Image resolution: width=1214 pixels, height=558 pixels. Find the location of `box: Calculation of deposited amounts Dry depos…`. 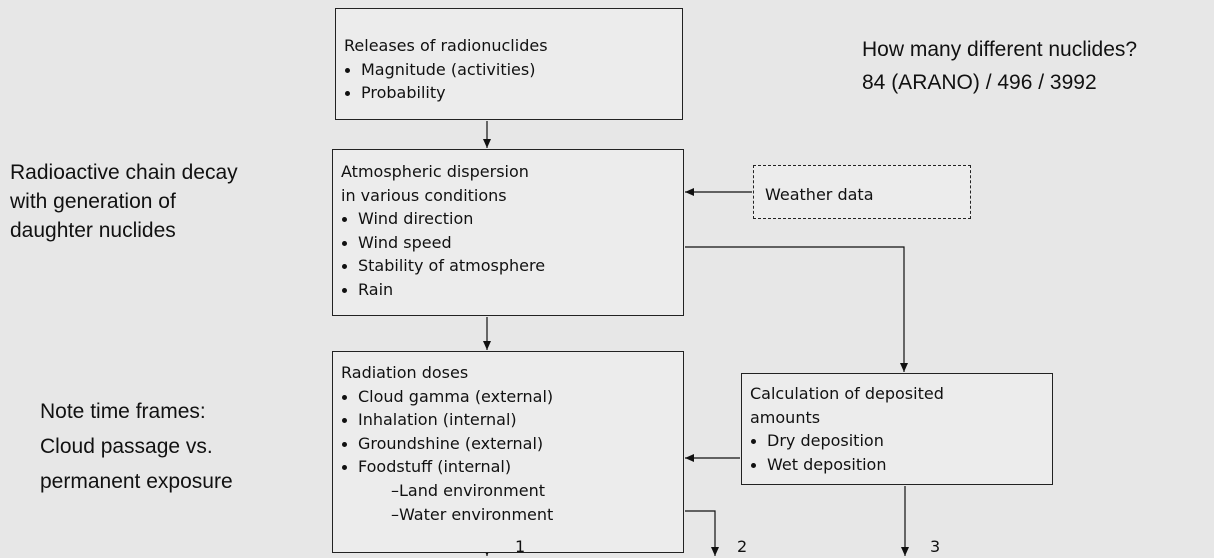

box: Calculation of deposited amounts Dry depos… is located at coordinates (897, 429).